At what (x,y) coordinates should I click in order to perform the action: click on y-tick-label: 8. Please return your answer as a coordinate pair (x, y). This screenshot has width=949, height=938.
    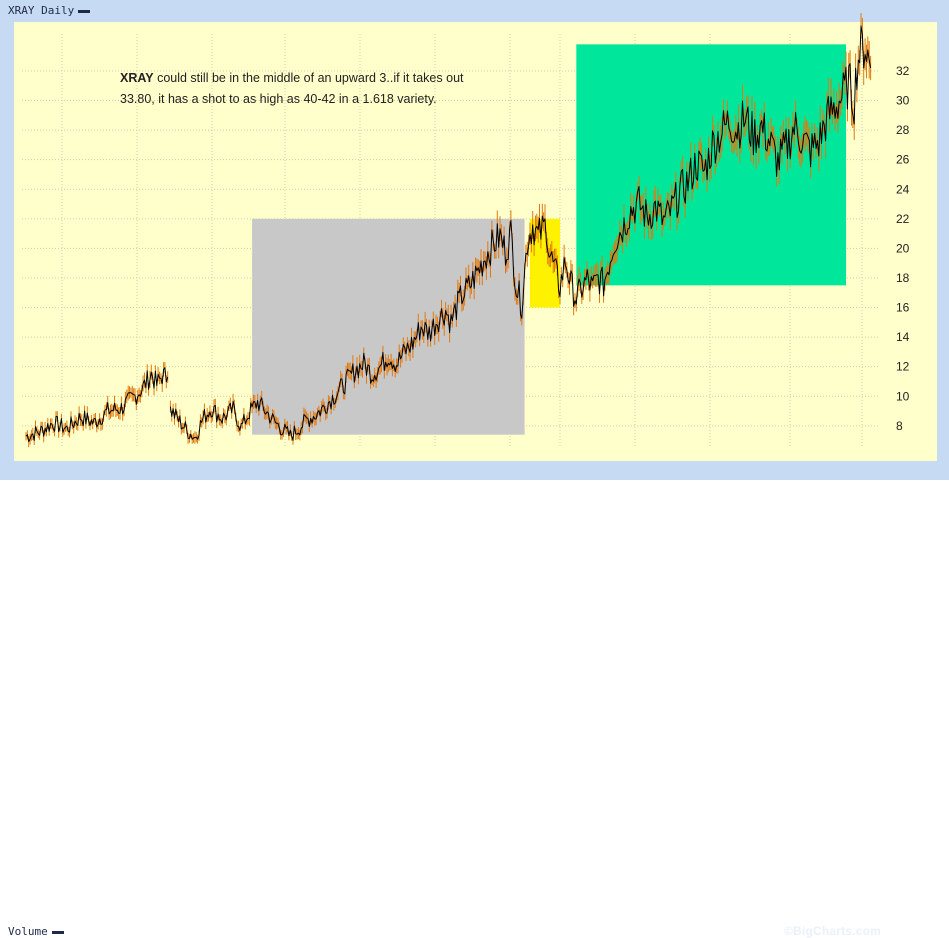
    Looking at the image, I should click on (899, 426).